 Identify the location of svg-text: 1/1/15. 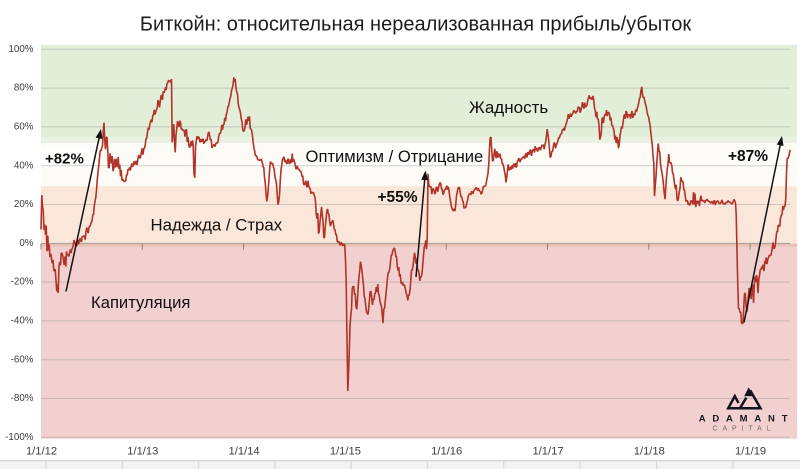
(345, 452).